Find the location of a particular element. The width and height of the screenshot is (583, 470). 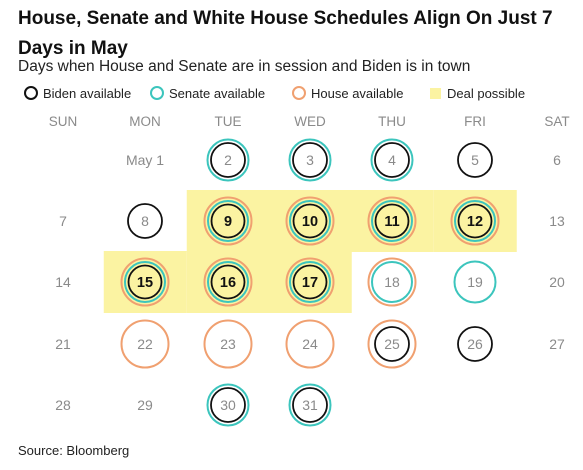

source-note: Source: Bloomberg is located at coordinates (74, 450).